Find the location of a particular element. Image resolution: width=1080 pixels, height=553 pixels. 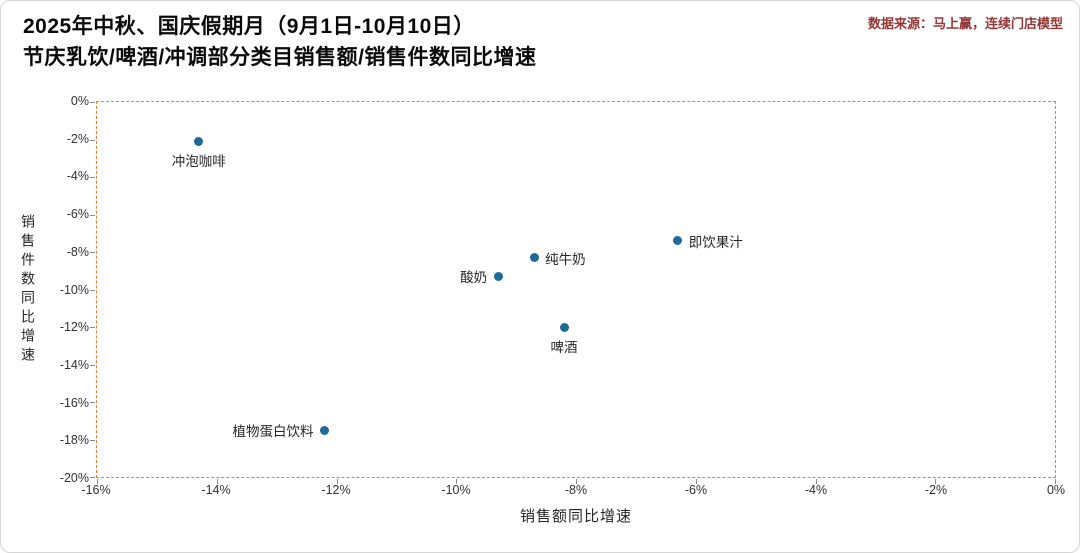

y-tick-label: -20% is located at coordinates (74, 478).